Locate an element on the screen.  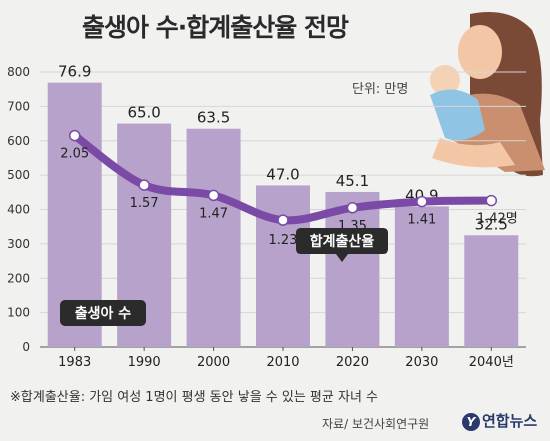
unit-label: 단위: 만명 is located at coordinates (380, 89).